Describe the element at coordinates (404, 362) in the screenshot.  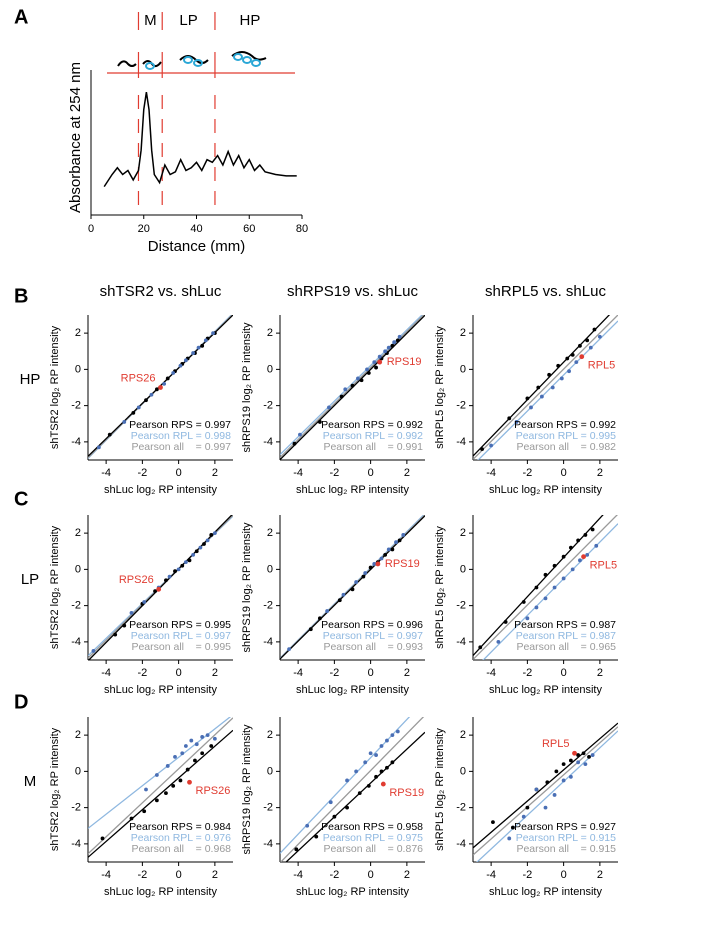
I see `point-label: RPS19` at that location.